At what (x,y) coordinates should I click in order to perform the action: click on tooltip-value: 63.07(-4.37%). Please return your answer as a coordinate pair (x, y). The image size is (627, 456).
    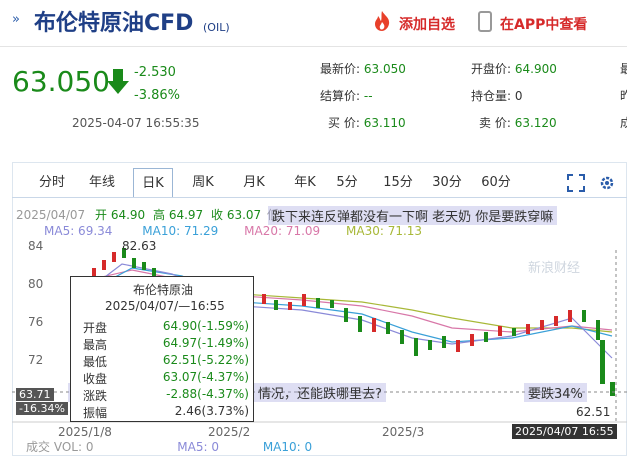
    Looking at the image, I should click on (205, 377).